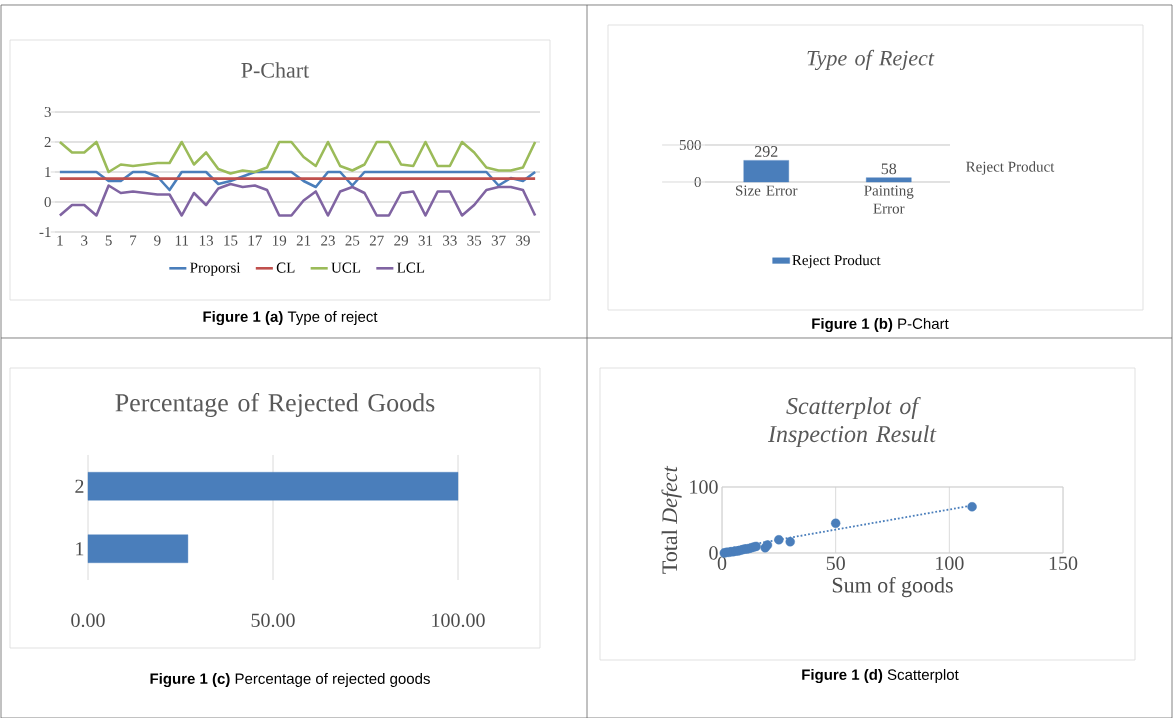  Describe the element at coordinates (1063, 563) in the screenshot. I see `x-tick-label: 150` at that location.